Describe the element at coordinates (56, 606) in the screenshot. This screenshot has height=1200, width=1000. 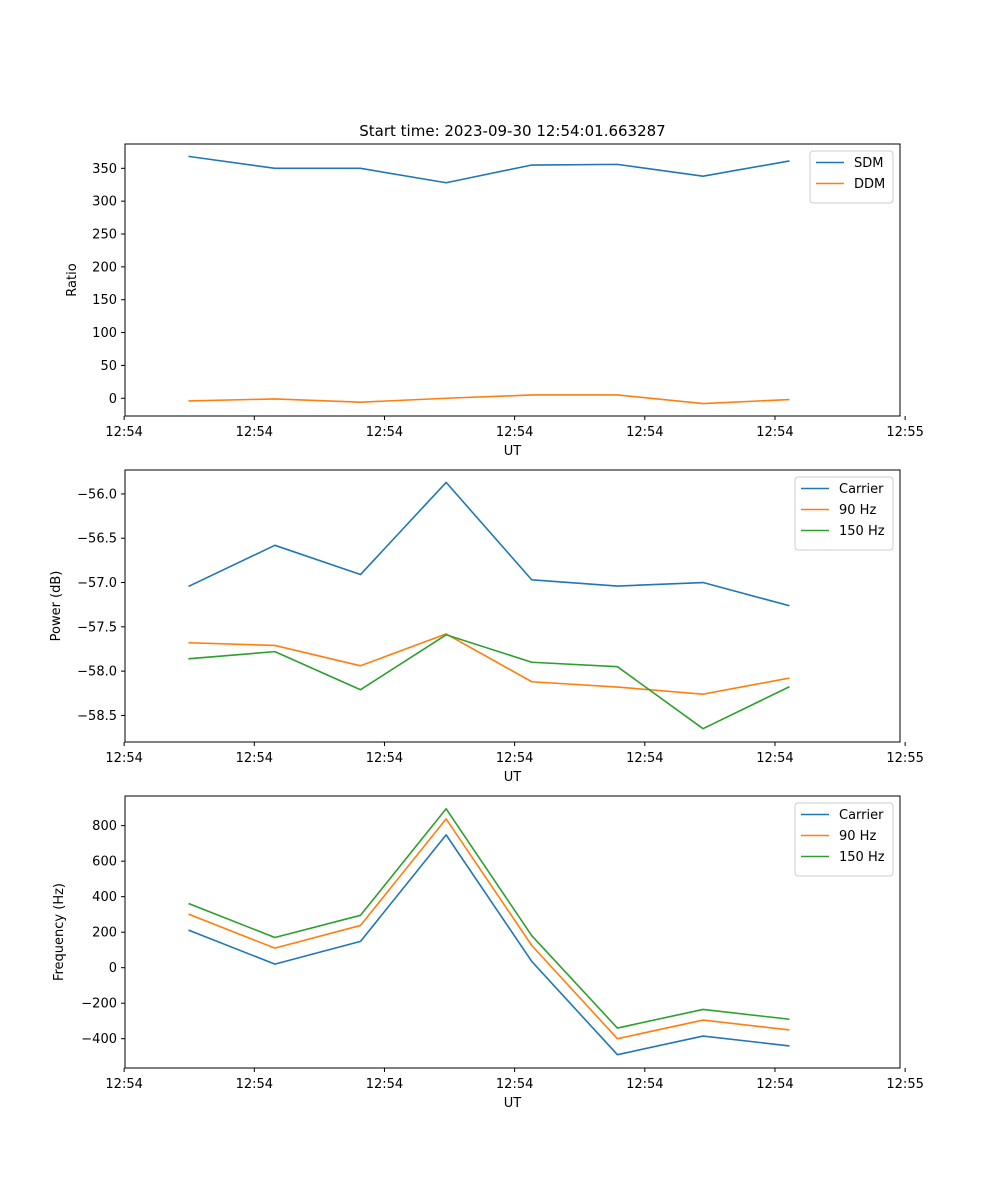
I see `y-axis-label: Power (dB)` at that location.